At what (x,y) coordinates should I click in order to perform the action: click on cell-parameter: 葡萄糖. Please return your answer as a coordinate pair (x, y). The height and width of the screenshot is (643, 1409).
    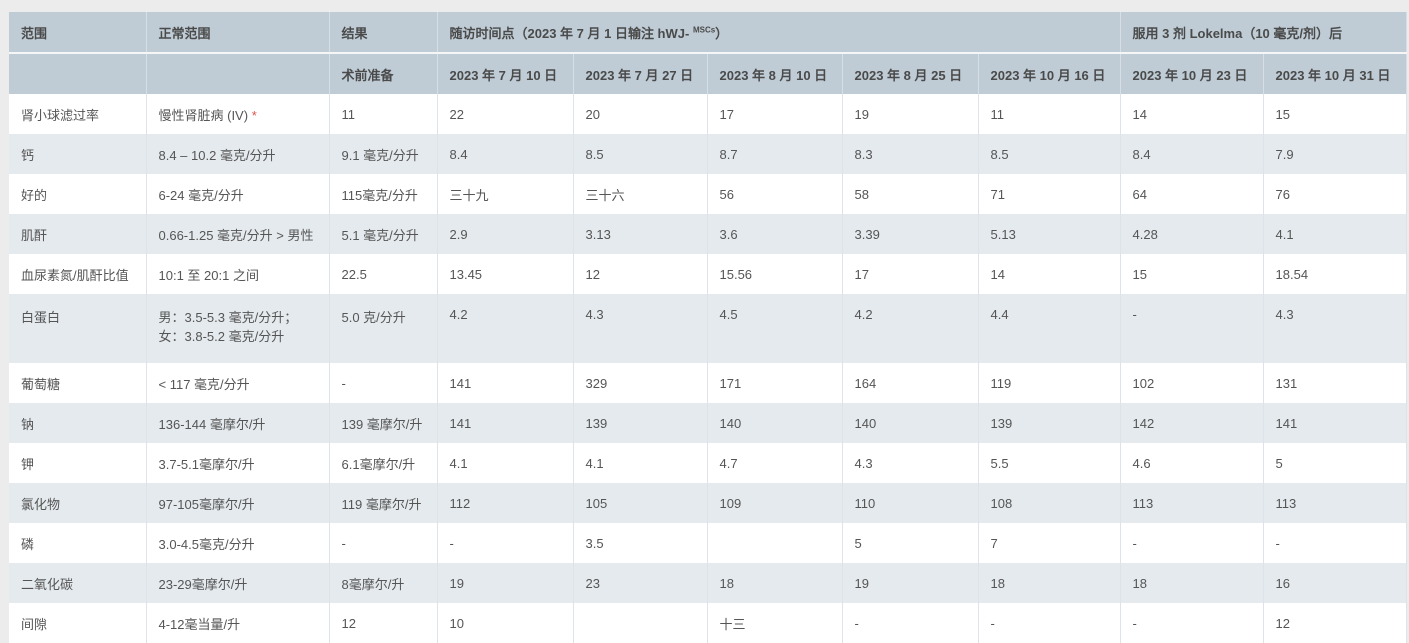
    Looking at the image, I should click on (78, 383).